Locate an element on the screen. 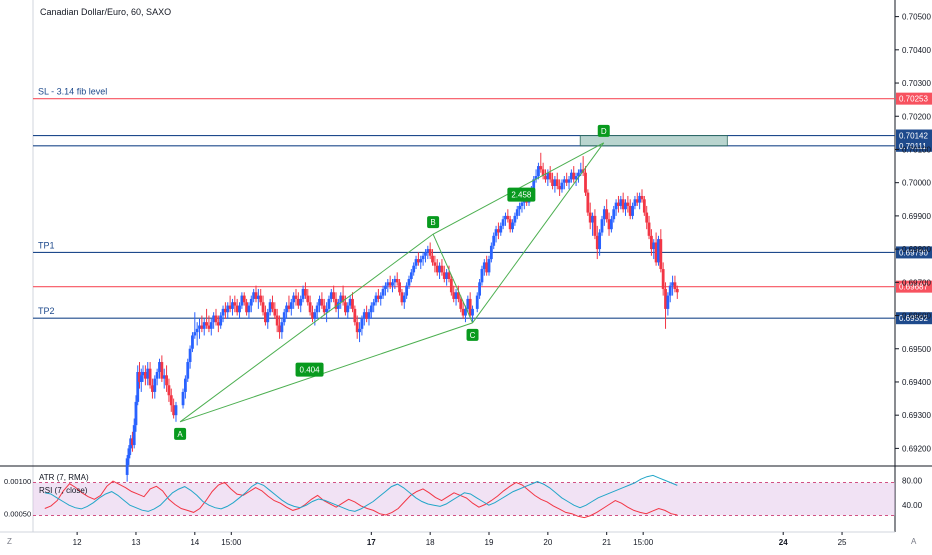 The height and width of the screenshot is (555, 932). y-tick-label: 0.70100 is located at coordinates (916, 149).